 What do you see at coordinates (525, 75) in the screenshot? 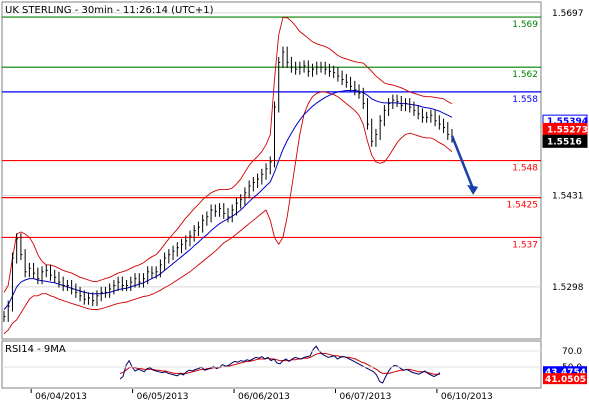
I see `level-label-1: 1.562` at bounding box center [525, 75].